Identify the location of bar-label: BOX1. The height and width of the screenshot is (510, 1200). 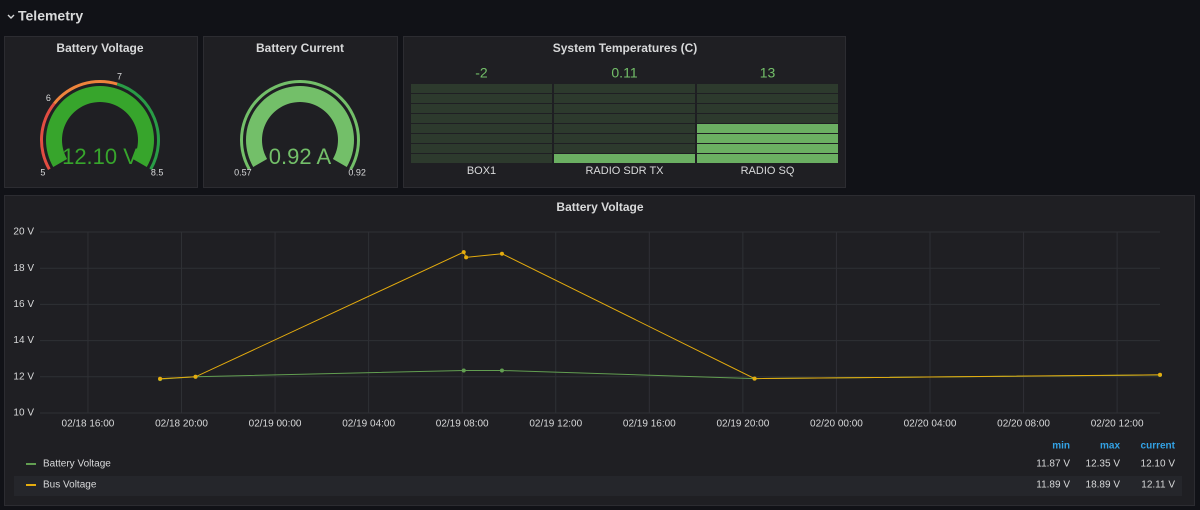
(481, 171).